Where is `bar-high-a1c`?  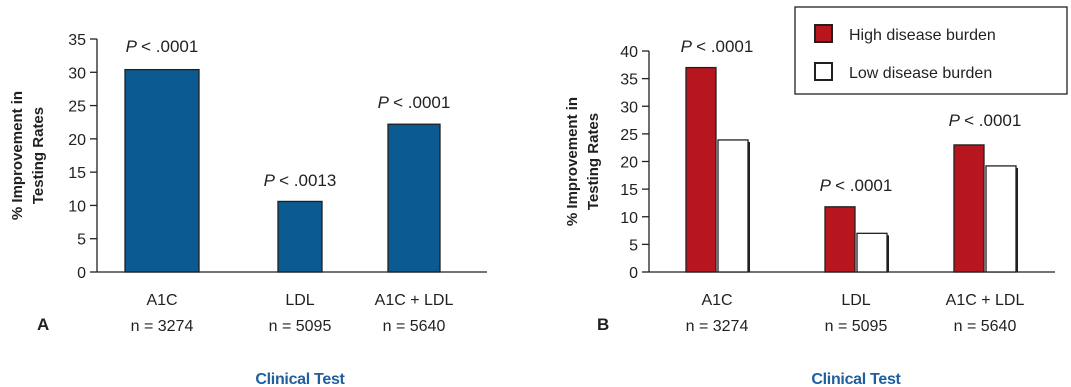
bar-high-a1c is located at coordinates (701, 169).